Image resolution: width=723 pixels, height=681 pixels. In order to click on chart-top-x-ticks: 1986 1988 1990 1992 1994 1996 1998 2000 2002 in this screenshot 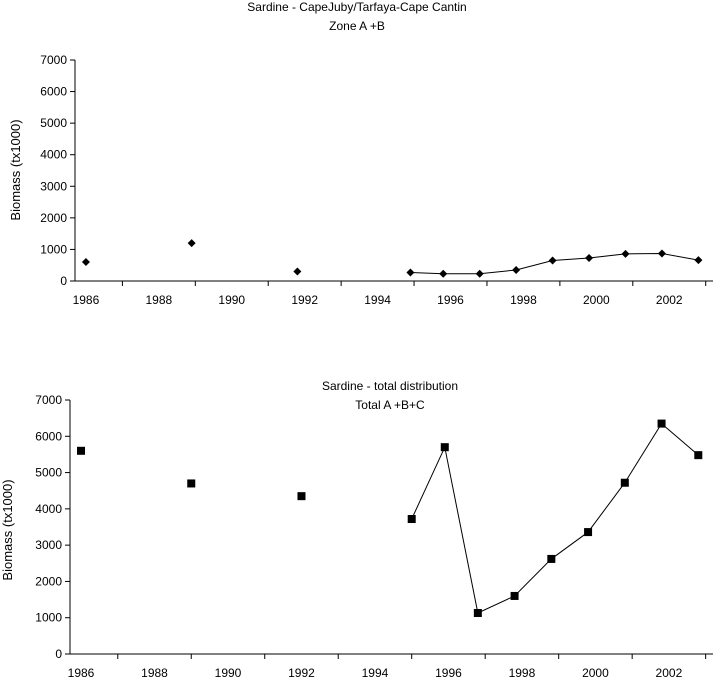, I will do `click(390, 294)`.